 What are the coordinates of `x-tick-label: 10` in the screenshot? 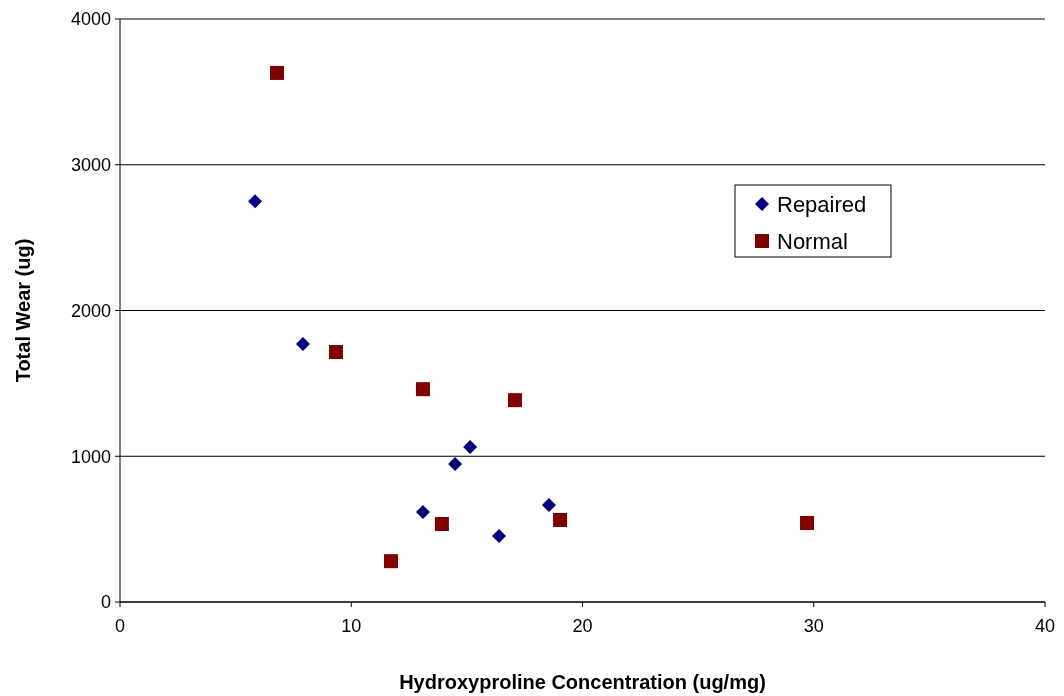 It's located at (351, 626).